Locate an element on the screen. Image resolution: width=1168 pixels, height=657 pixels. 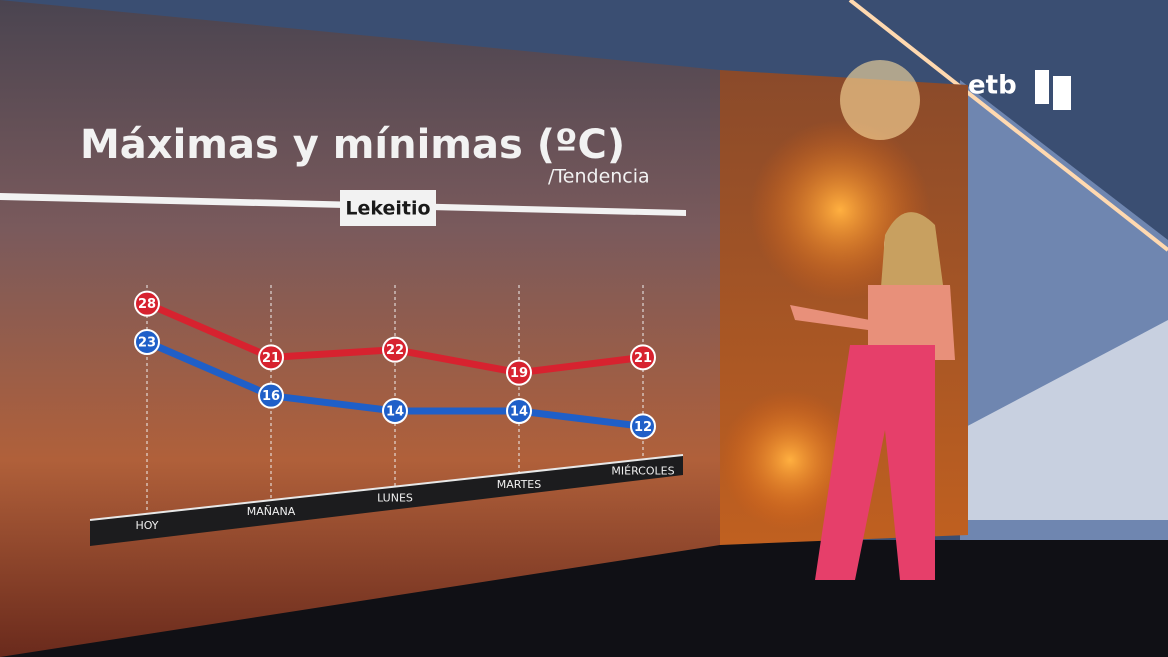
data-label: 22 is located at coordinates (395, 350).